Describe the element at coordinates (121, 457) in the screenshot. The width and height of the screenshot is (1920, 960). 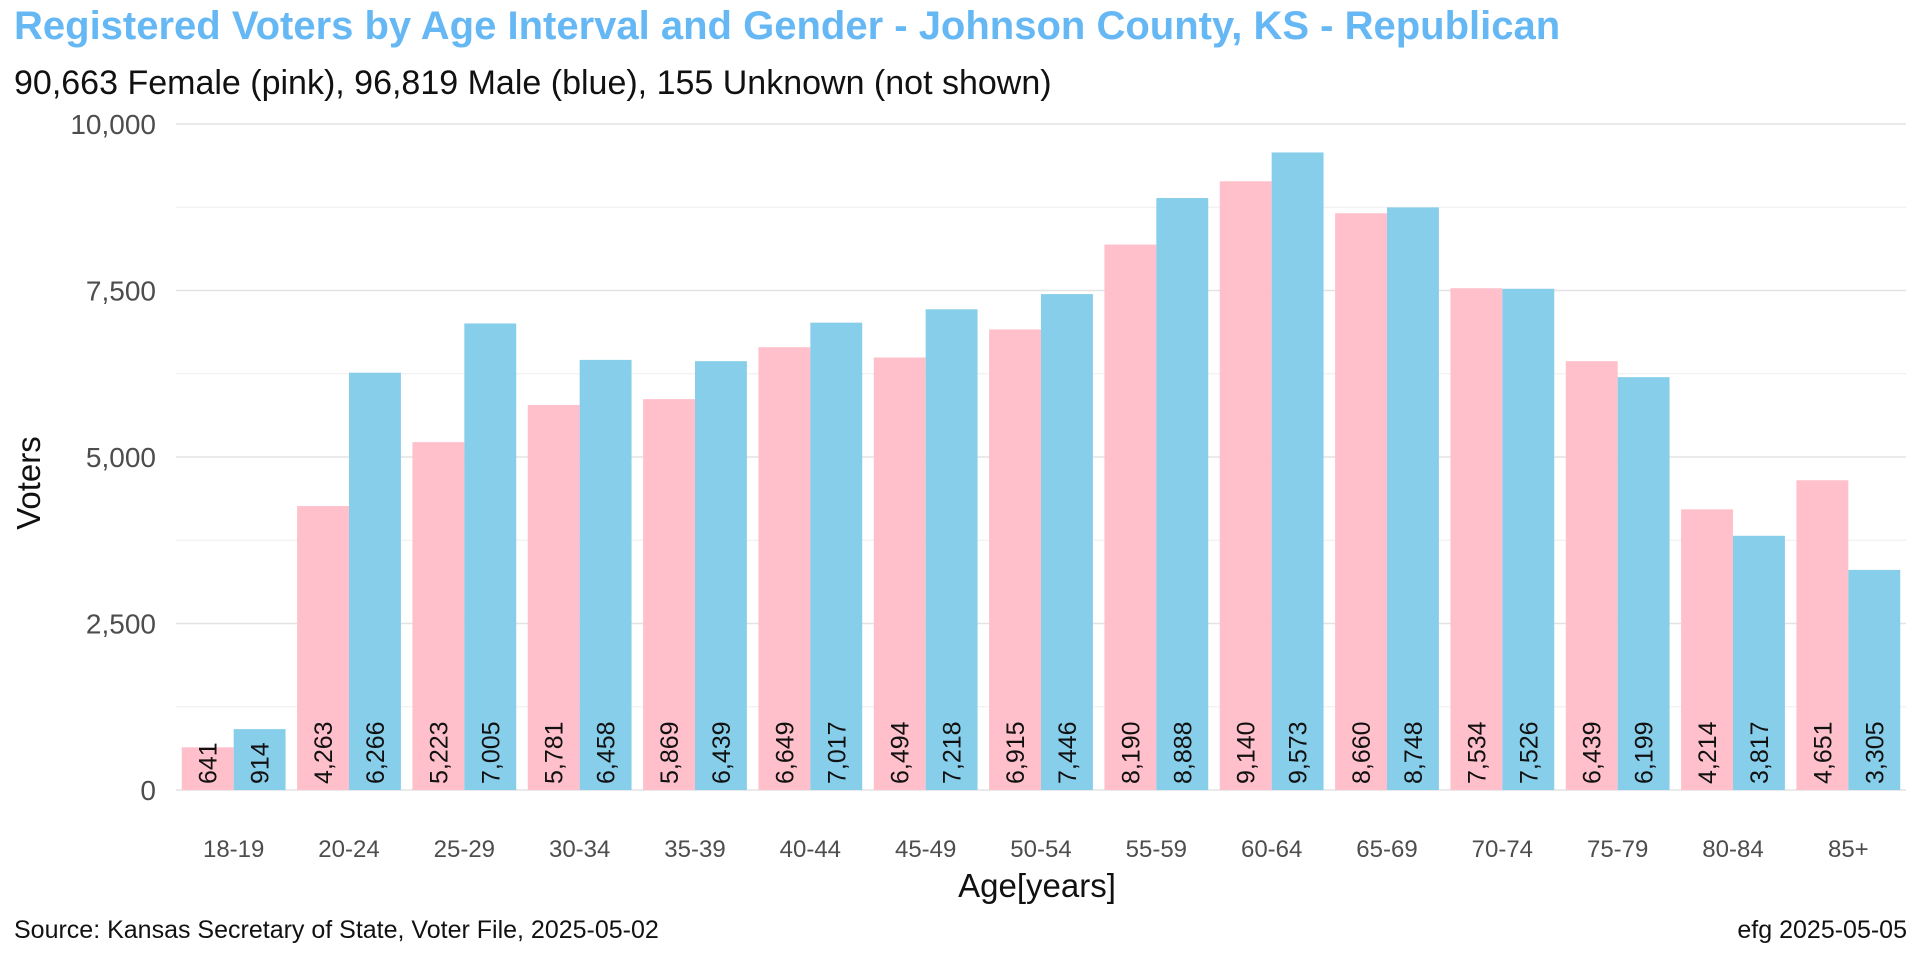
I see `y-tick-label: 5,000` at that location.